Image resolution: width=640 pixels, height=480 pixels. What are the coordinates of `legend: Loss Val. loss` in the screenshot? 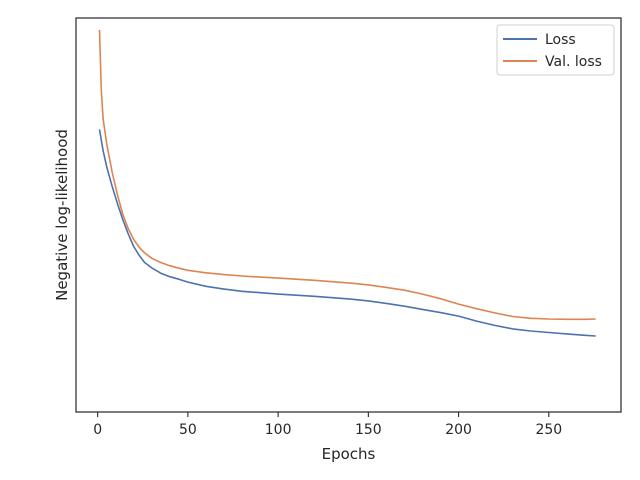 It's located at (555, 50).